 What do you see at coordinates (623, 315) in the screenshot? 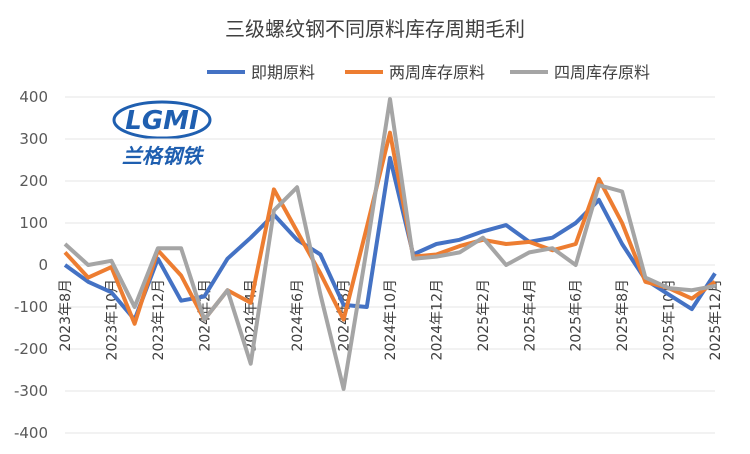
I see `x-tick-label: 2025年8月` at bounding box center [623, 315].